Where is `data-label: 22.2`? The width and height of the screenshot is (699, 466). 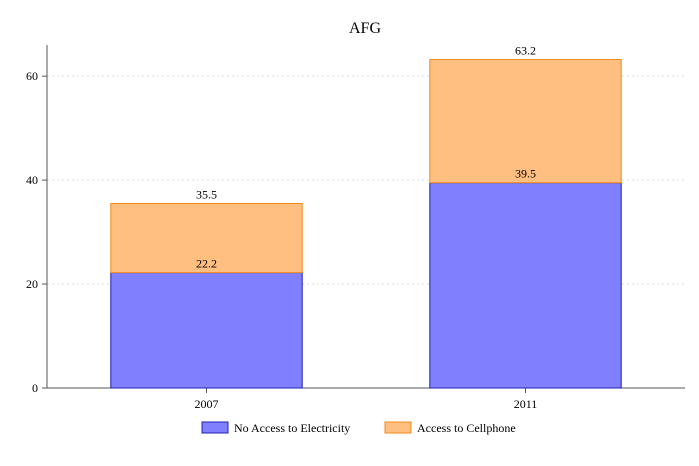 data-label: 22.2 is located at coordinates (206, 264).